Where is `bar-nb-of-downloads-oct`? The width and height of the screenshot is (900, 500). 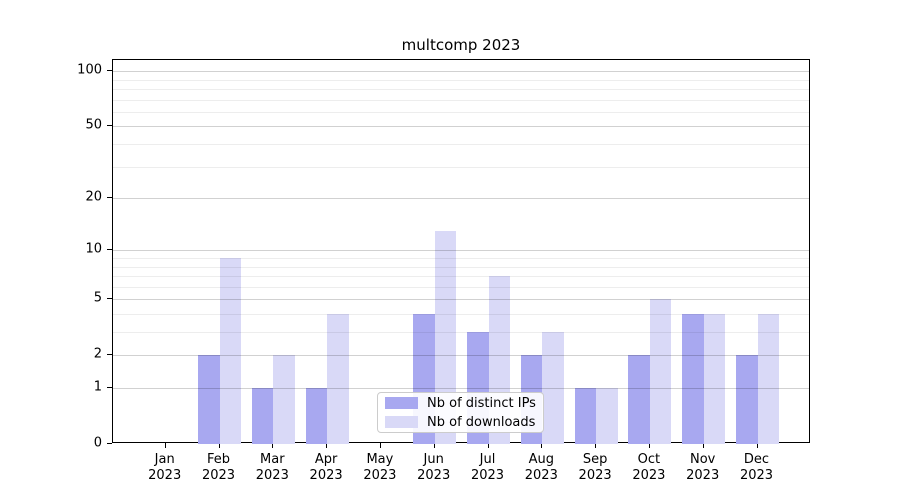
bar-nb-of-downloads-oct is located at coordinates (660, 371).